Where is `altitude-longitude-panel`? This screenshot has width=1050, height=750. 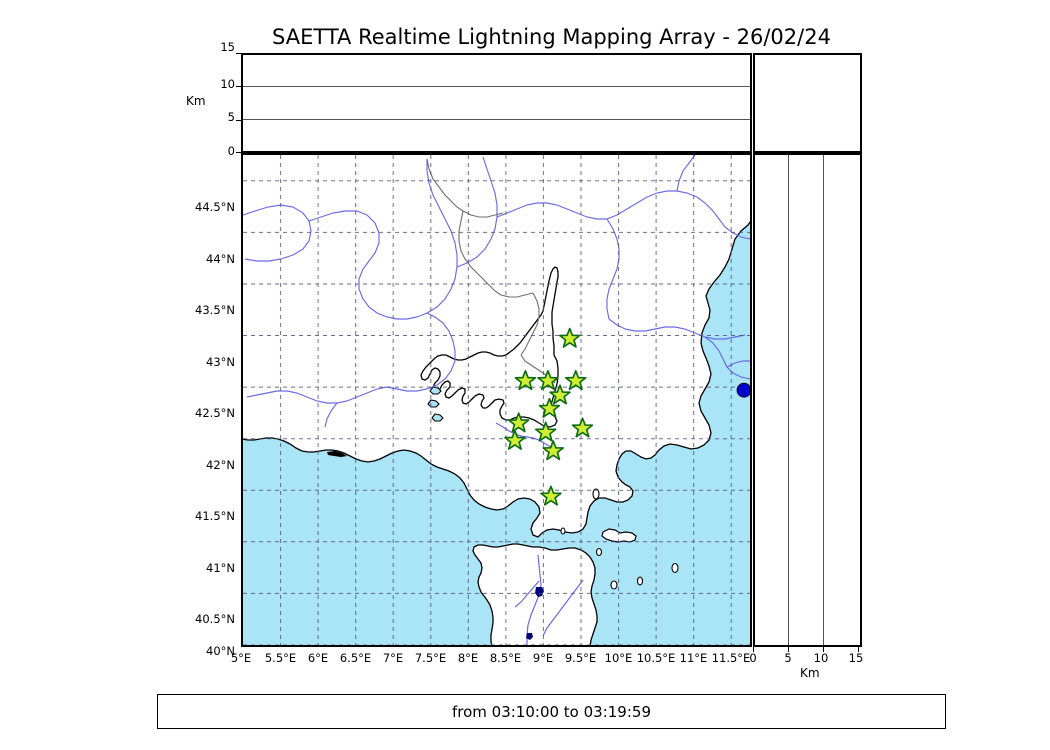
altitude-longitude-panel is located at coordinates (496, 103).